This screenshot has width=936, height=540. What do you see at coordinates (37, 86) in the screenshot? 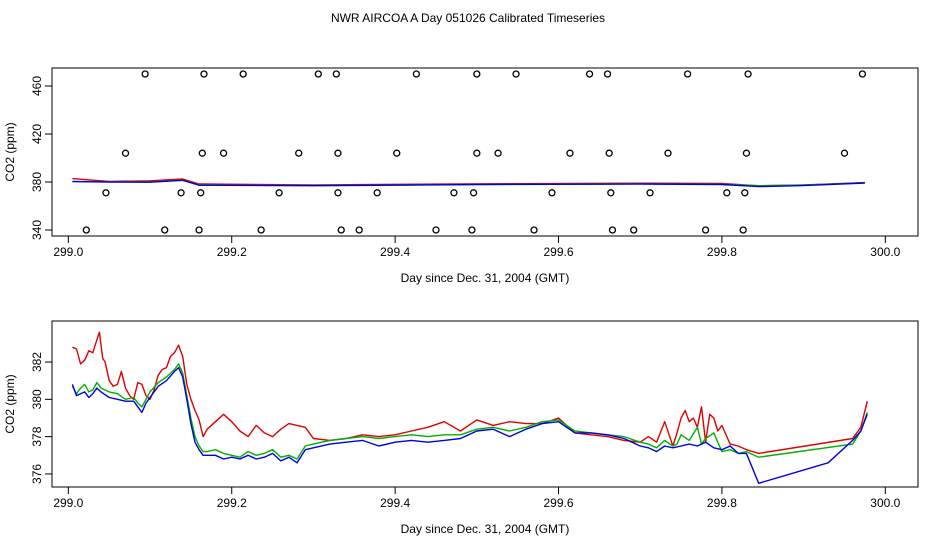
I see `top-y-tick-label: 460` at bounding box center [37, 86].